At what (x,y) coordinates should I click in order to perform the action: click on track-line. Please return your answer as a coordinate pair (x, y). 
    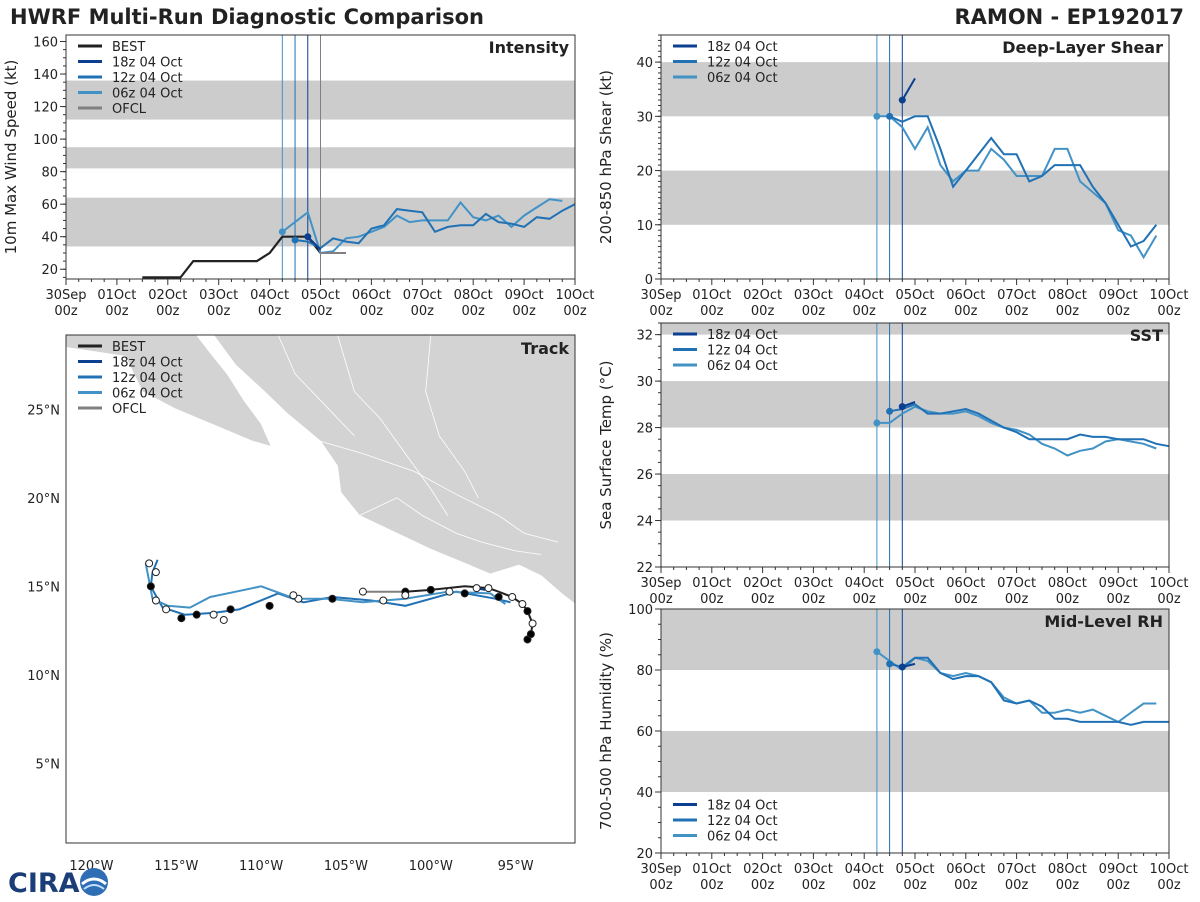
    Looking at the image, I should click on (325, 586).